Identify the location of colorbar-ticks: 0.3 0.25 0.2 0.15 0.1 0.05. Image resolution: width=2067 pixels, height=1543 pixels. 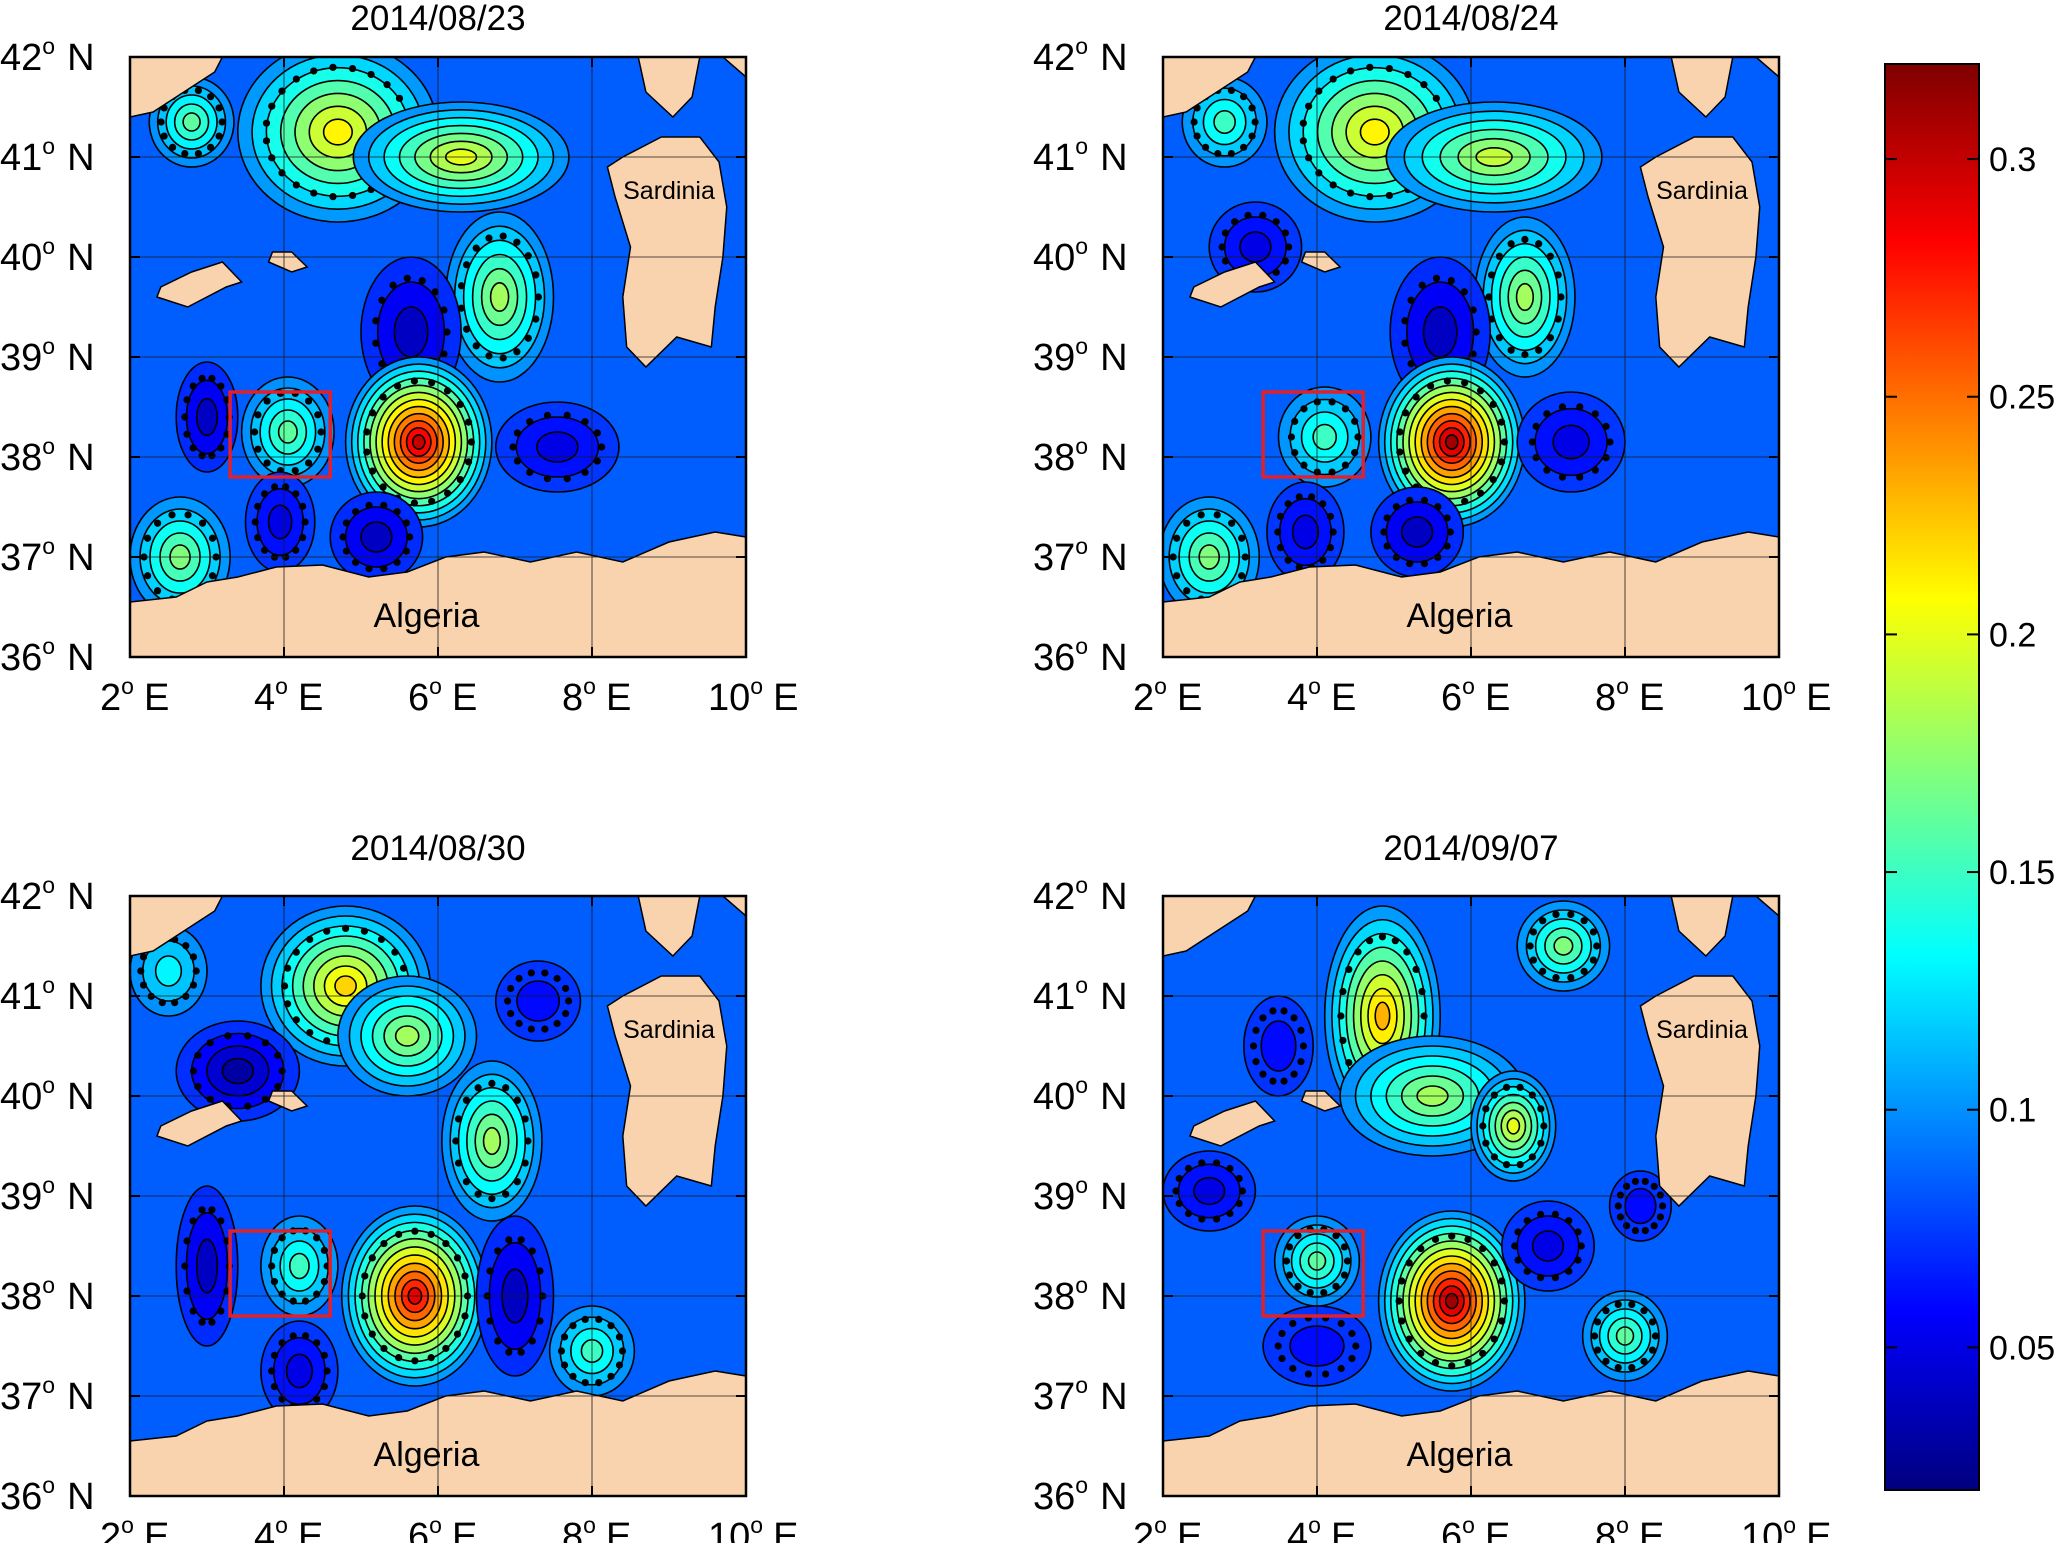
(1970, 754).